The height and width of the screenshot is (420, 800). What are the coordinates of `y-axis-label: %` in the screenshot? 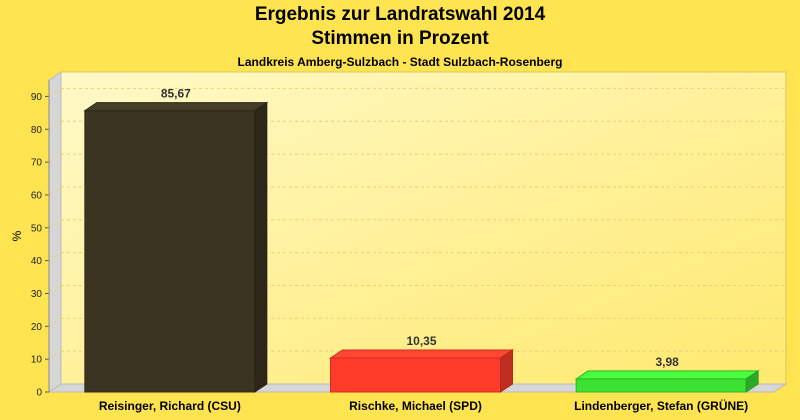 It's located at (17, 235).